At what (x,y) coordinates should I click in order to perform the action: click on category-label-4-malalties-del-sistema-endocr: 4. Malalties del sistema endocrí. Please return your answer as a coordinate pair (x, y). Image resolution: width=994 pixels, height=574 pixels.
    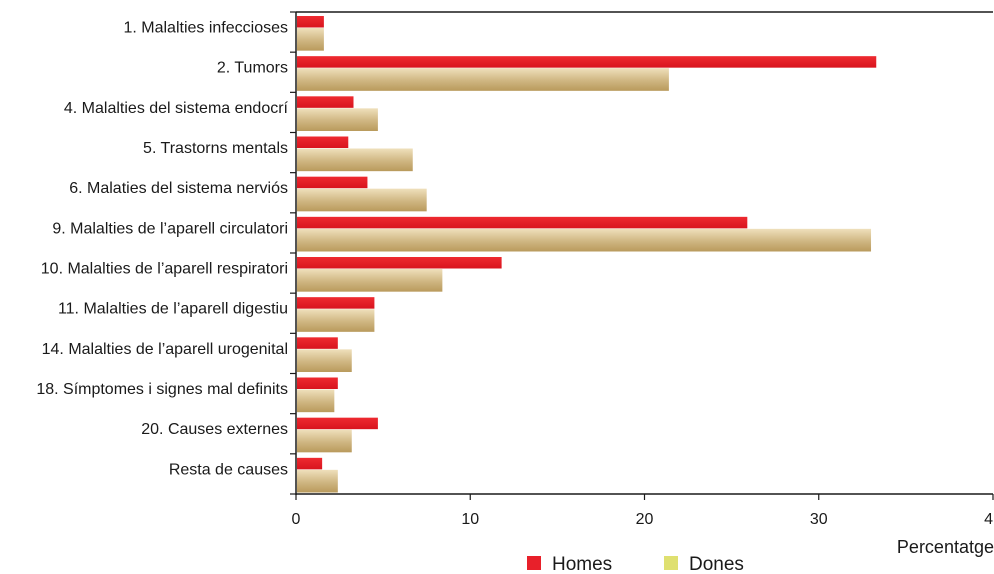
    Looking at the image, I should click on (176, 108).